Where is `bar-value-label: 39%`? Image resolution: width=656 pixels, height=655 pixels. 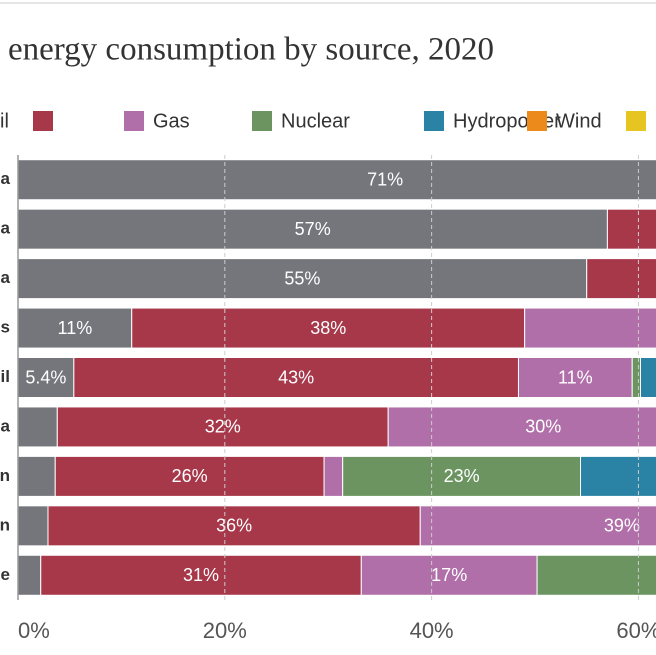
bar-value-label: 39% is located at coordinates (622, 526).